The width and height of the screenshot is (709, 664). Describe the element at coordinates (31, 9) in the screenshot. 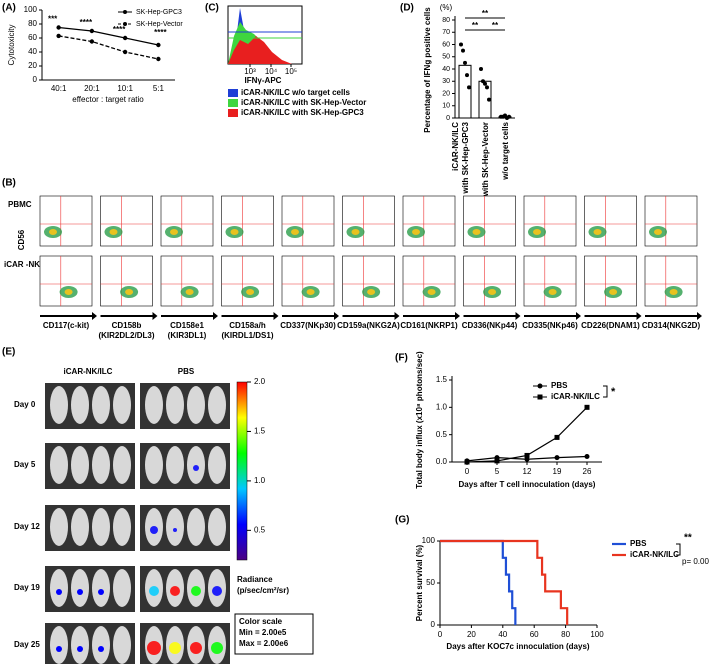

I see `y-tick-label: 100` at that location.